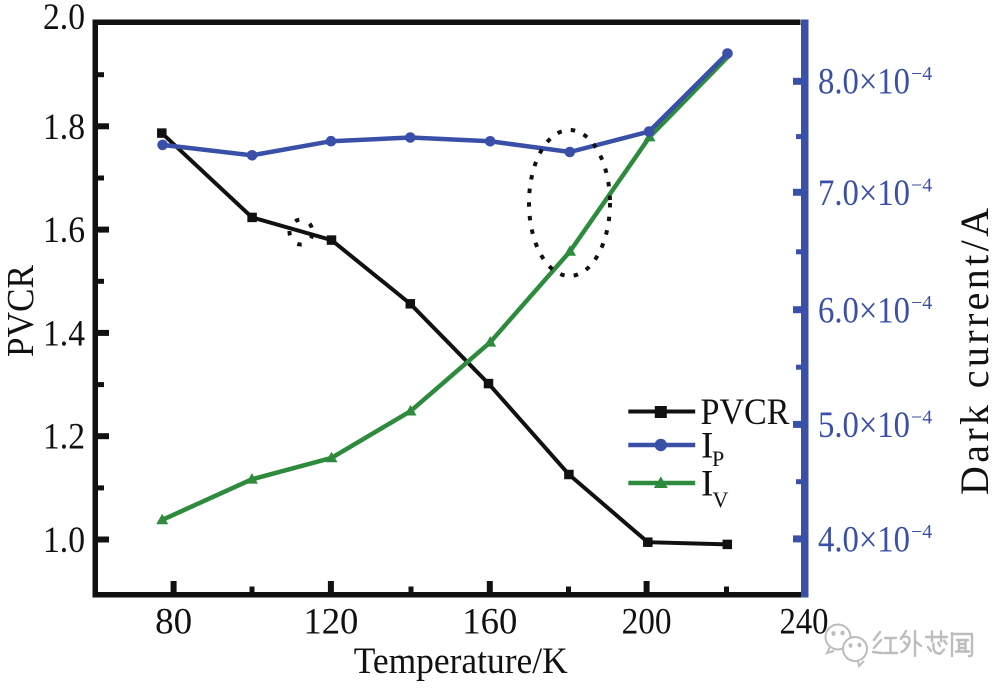 The height and width of the screenshot is (695, 1004). I want to click on svg-text: 200, so click(647, 622).